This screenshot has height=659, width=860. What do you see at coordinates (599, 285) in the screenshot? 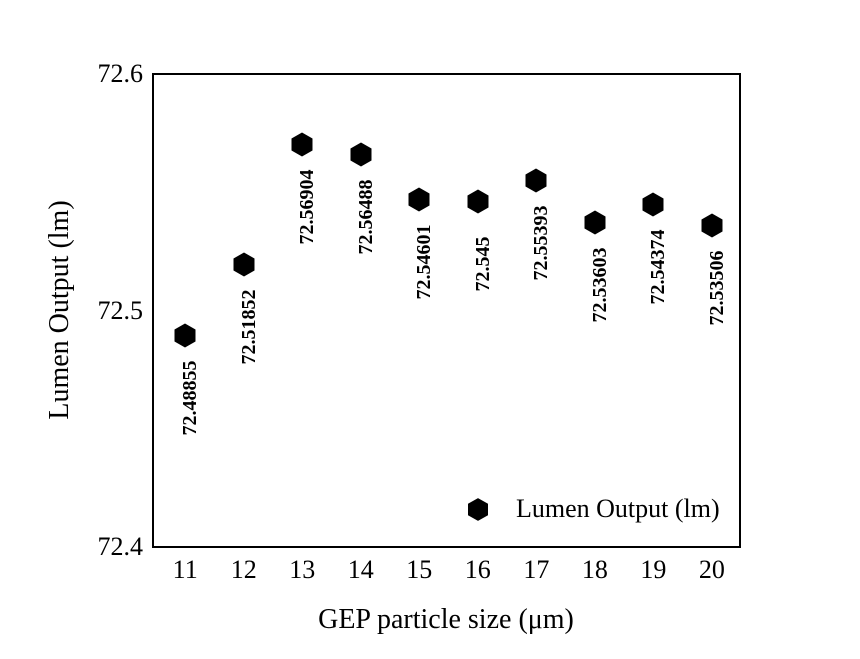
I see `data-point-label: 72.53603` at bounding box center [599, 285].